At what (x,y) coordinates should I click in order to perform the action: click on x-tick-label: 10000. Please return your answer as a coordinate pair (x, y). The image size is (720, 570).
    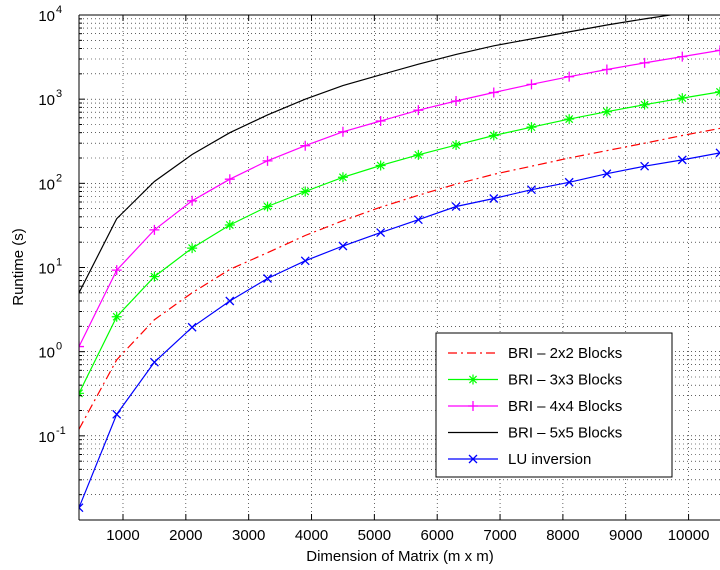
    Looking at the image, I should click on (689, 535).